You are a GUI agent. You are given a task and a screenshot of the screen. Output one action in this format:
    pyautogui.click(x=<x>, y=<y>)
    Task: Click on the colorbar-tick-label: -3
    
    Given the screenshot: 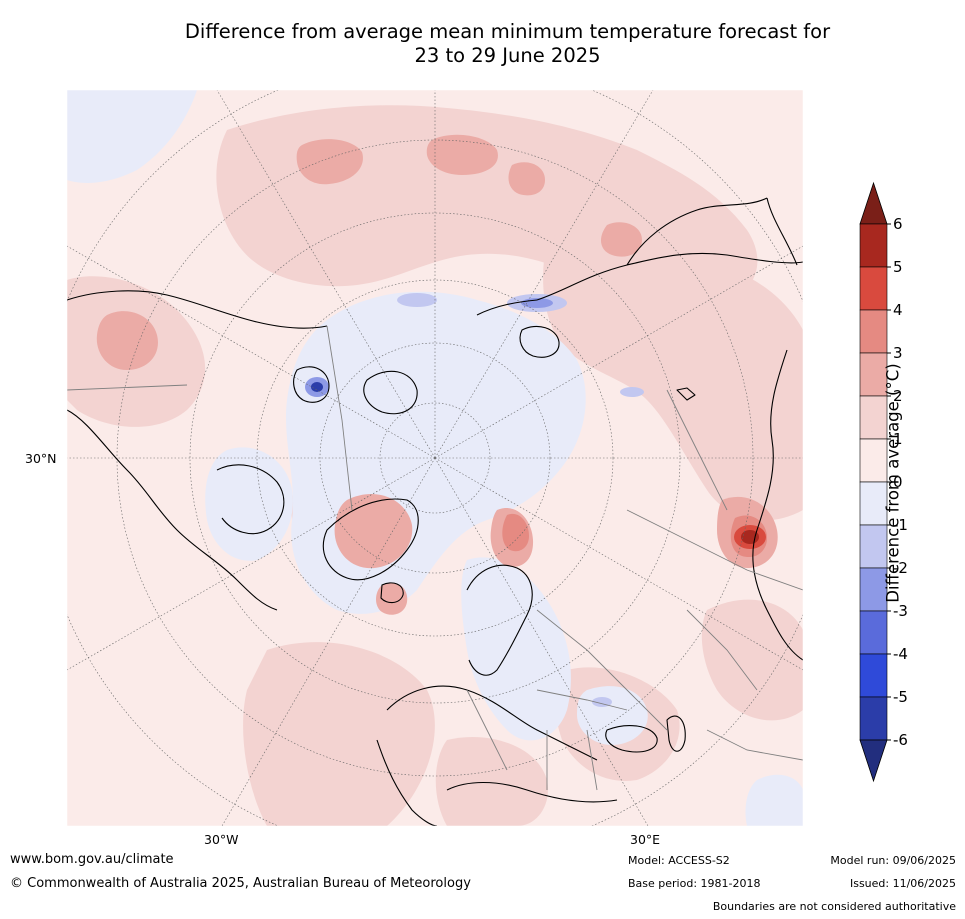 What is the action you would take?
    pyautogui.click(x=900, y=611)
    